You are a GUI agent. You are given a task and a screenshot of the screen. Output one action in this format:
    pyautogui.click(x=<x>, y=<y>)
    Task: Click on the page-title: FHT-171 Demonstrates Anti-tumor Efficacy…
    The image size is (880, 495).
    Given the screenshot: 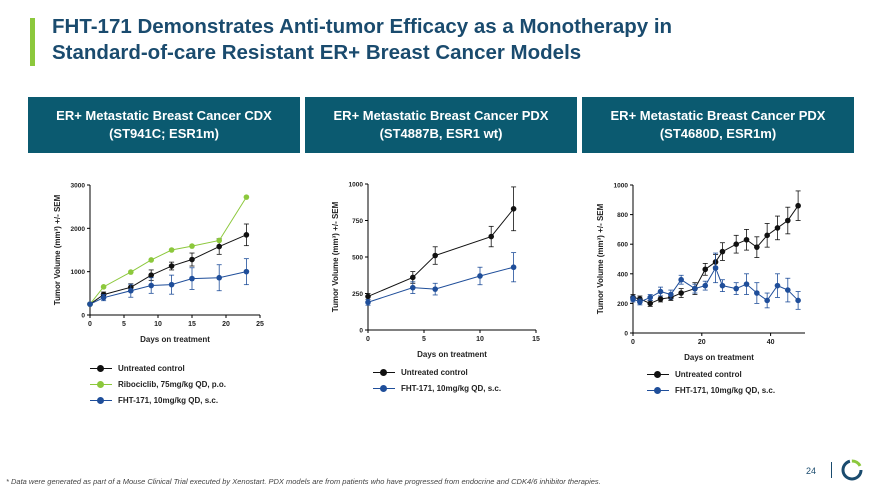 What is the action you would take?
    pyautogui.click(x=452, y=40)
    